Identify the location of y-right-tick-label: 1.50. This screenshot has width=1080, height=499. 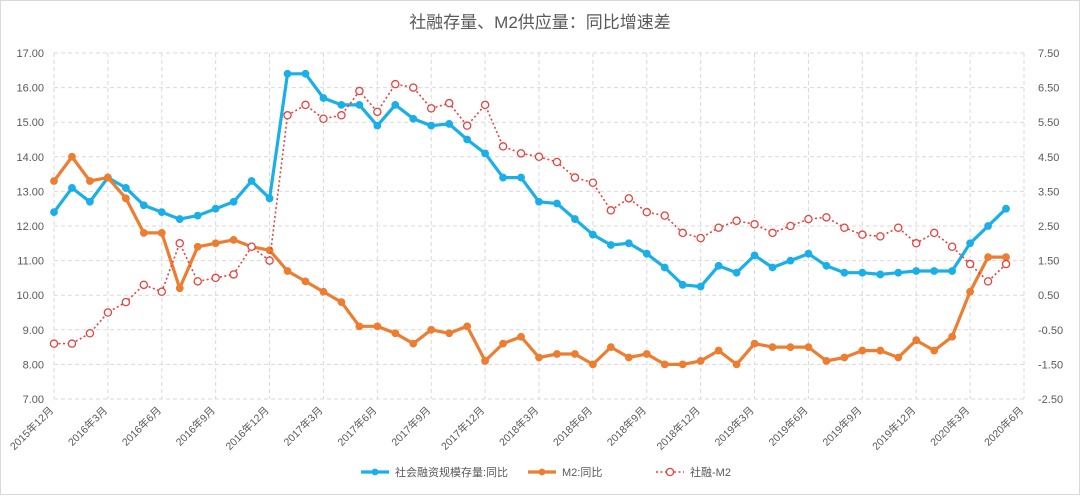
(1048, 262).